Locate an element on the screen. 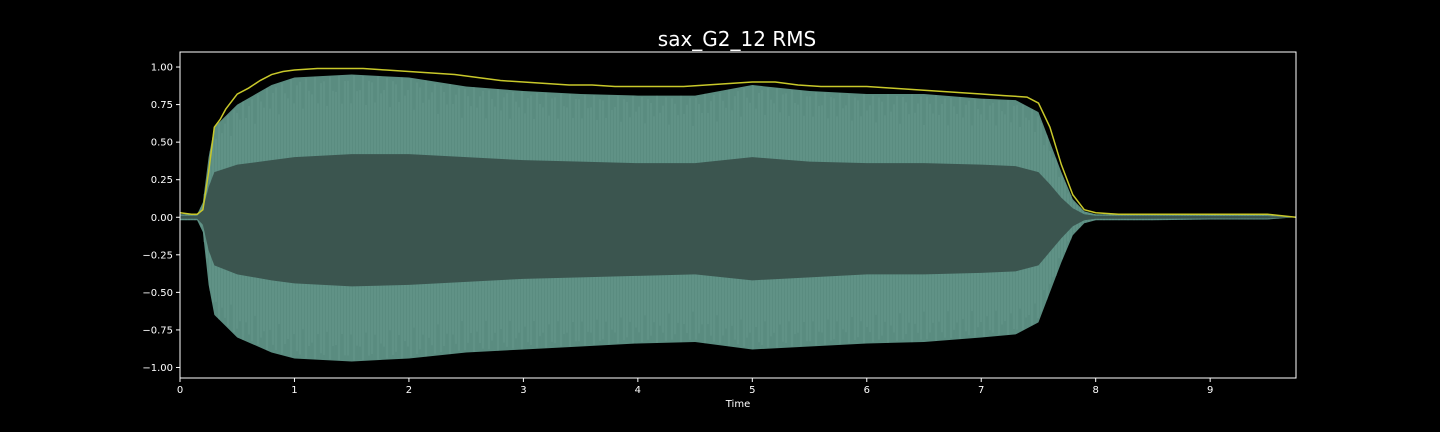 The width and height of the screenshot is (1440, 432). y-tick-label: −0.50 is located at coordinates (157, 293).